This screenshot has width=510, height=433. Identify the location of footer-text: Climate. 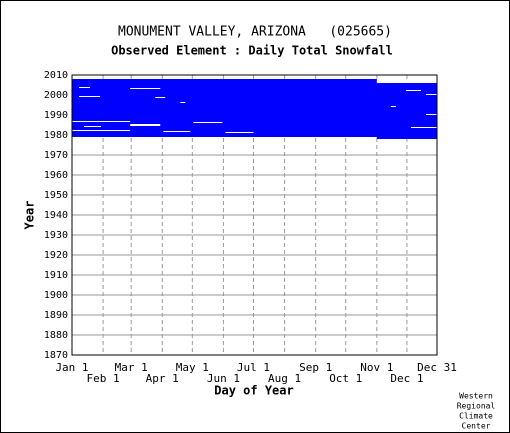
(476, 416).